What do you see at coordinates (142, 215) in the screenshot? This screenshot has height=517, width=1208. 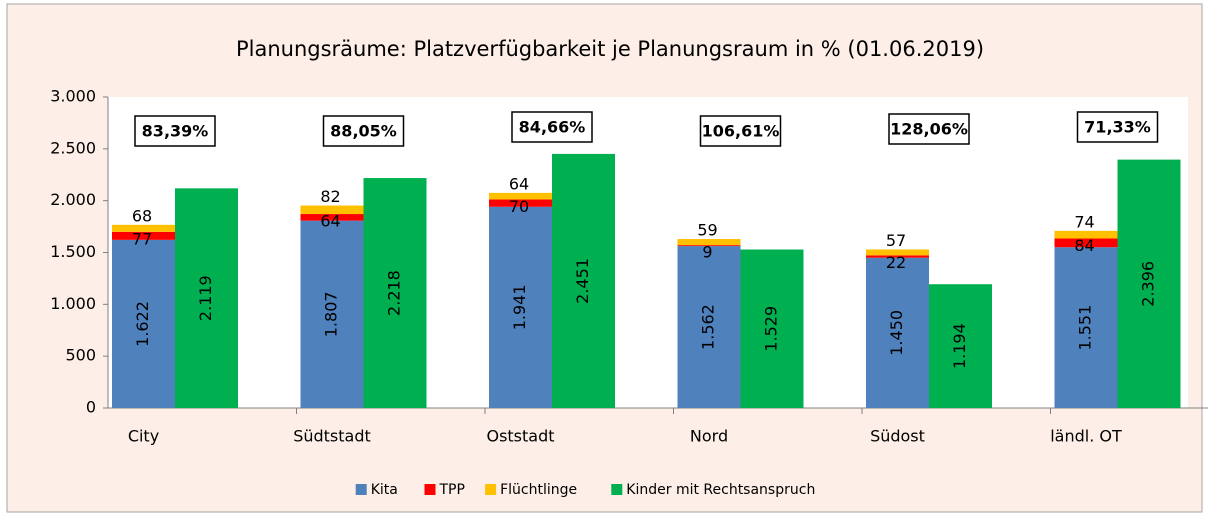 I see `data-label: 68` at bounding box center [142, 215].